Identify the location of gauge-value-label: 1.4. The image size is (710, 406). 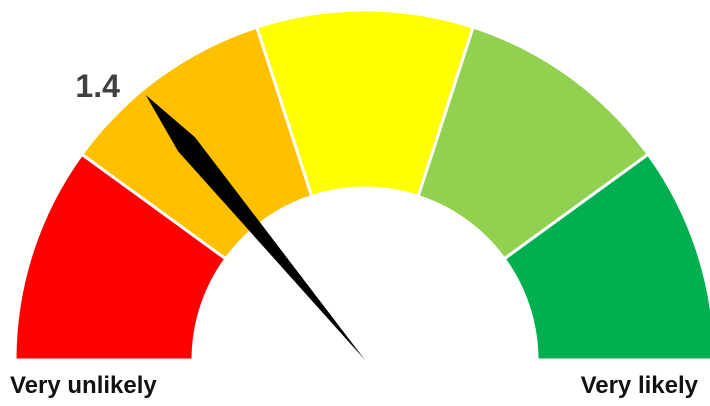
(97, 86).